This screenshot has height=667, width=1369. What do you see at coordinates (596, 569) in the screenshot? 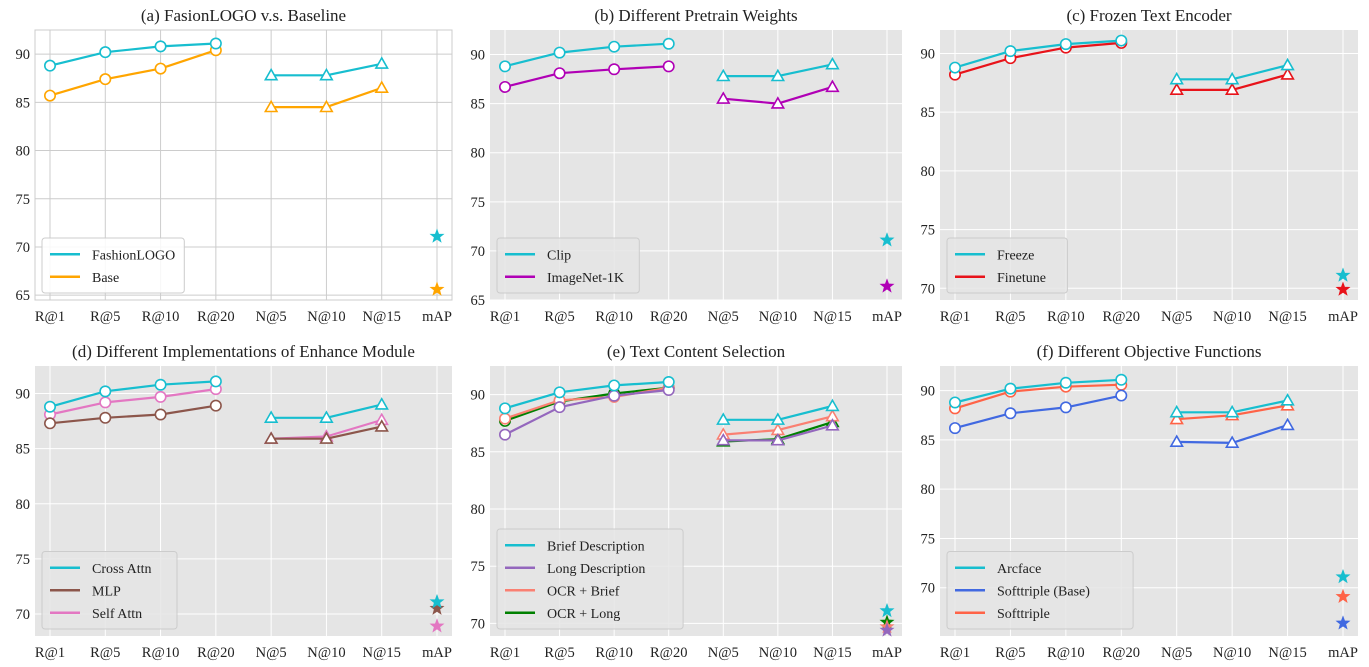
I see `legend-label: Long Description` at bounding box center [596, 569].